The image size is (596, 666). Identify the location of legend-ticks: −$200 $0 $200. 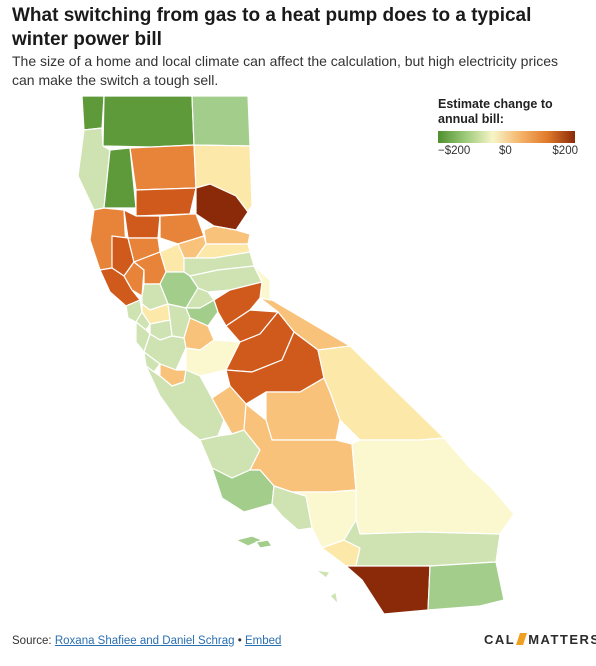
(508, 152).